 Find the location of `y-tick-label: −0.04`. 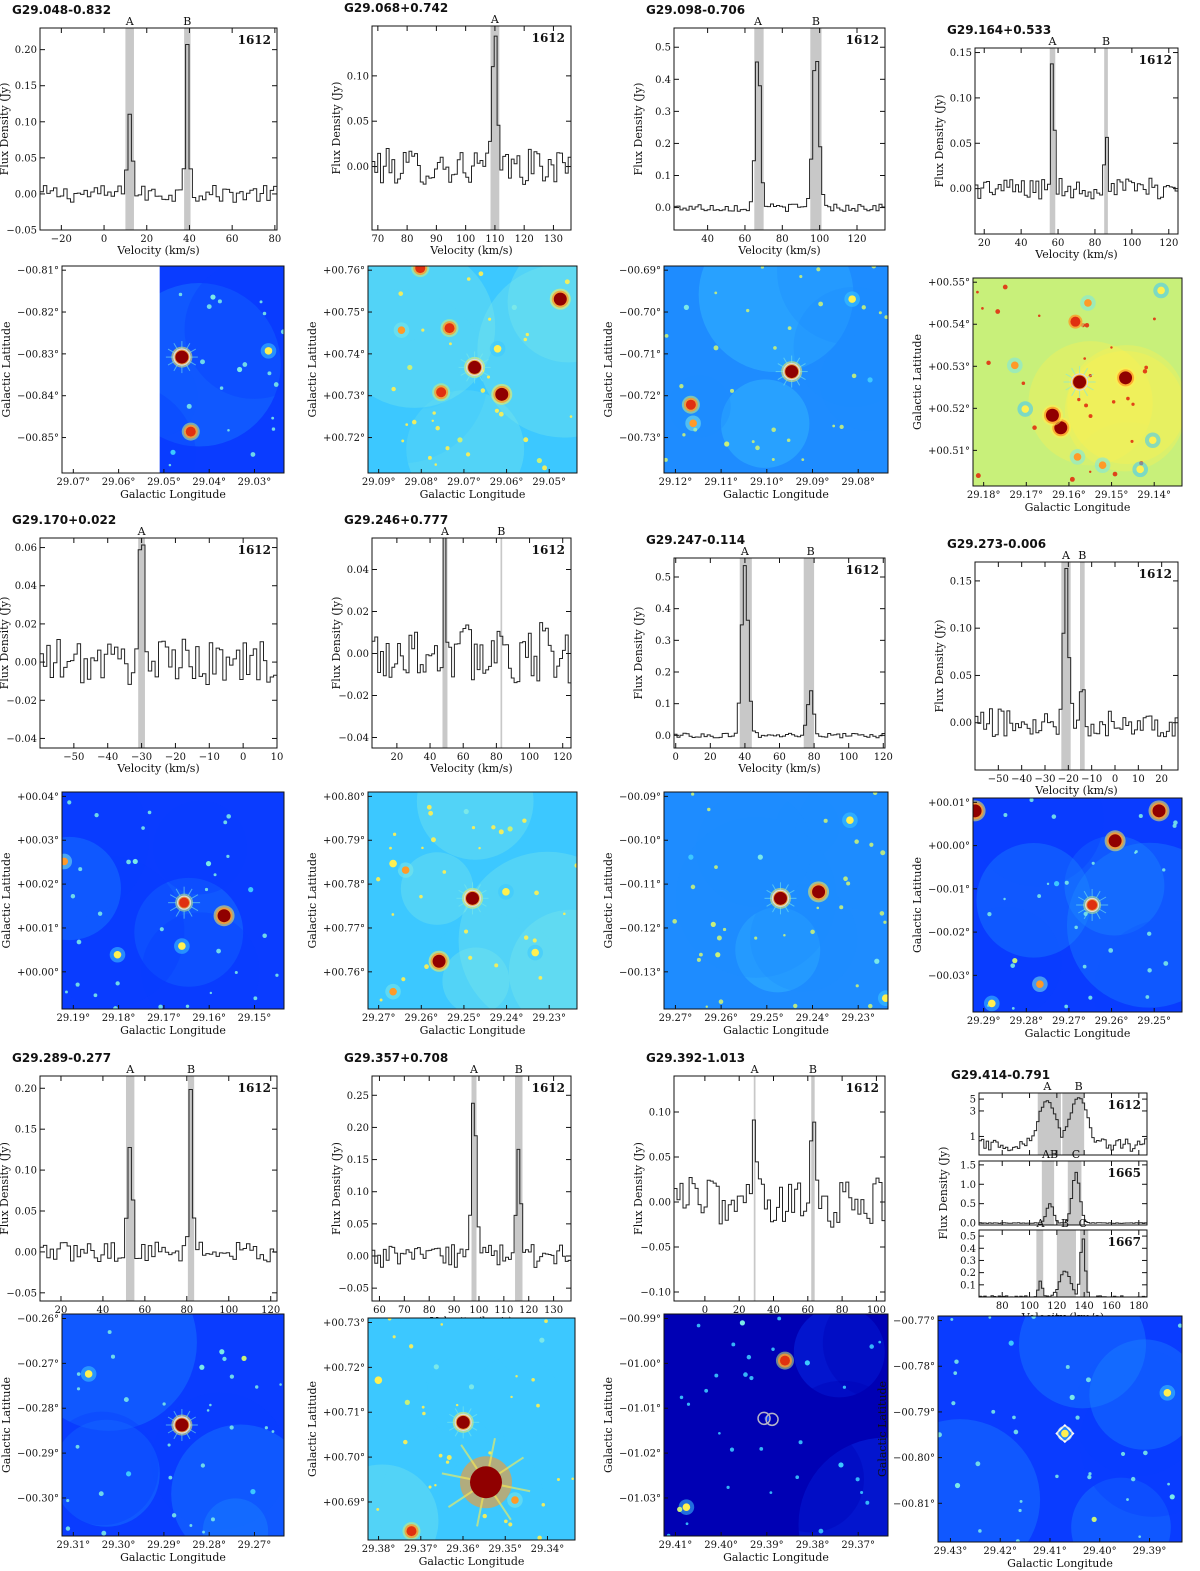

y-tick-label: −0.04 is located at coordinates (21, 739).